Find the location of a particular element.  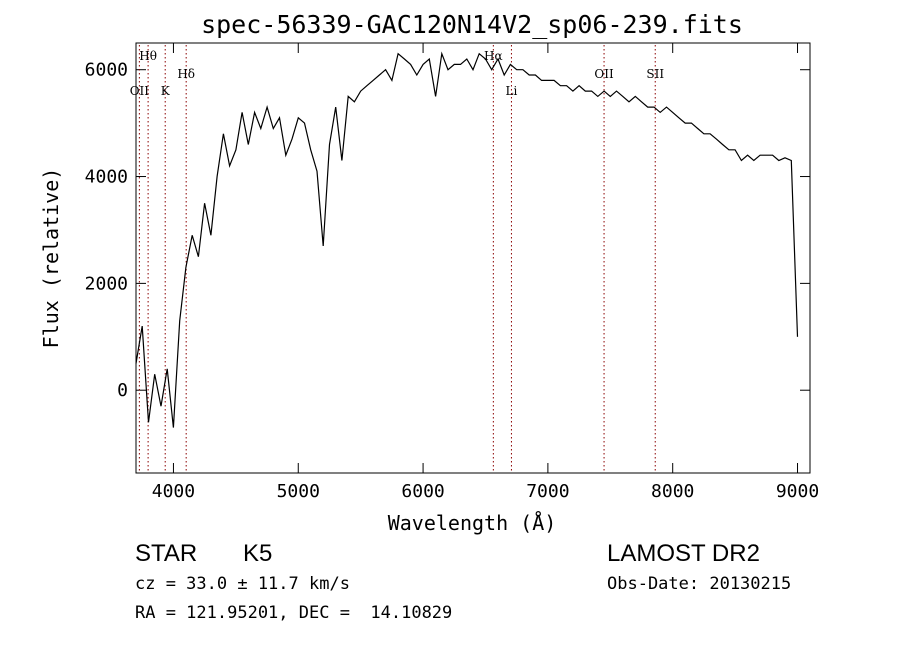

spectral-line-label: Hθ is located at coordinates (148, 56).